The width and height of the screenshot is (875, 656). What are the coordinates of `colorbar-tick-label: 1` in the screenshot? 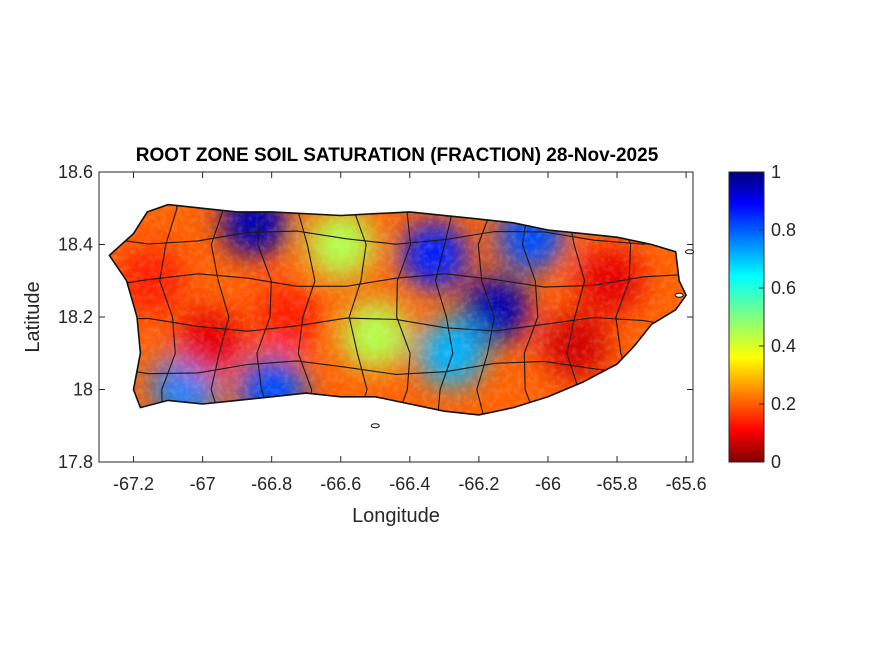 It's located at (776, 172).